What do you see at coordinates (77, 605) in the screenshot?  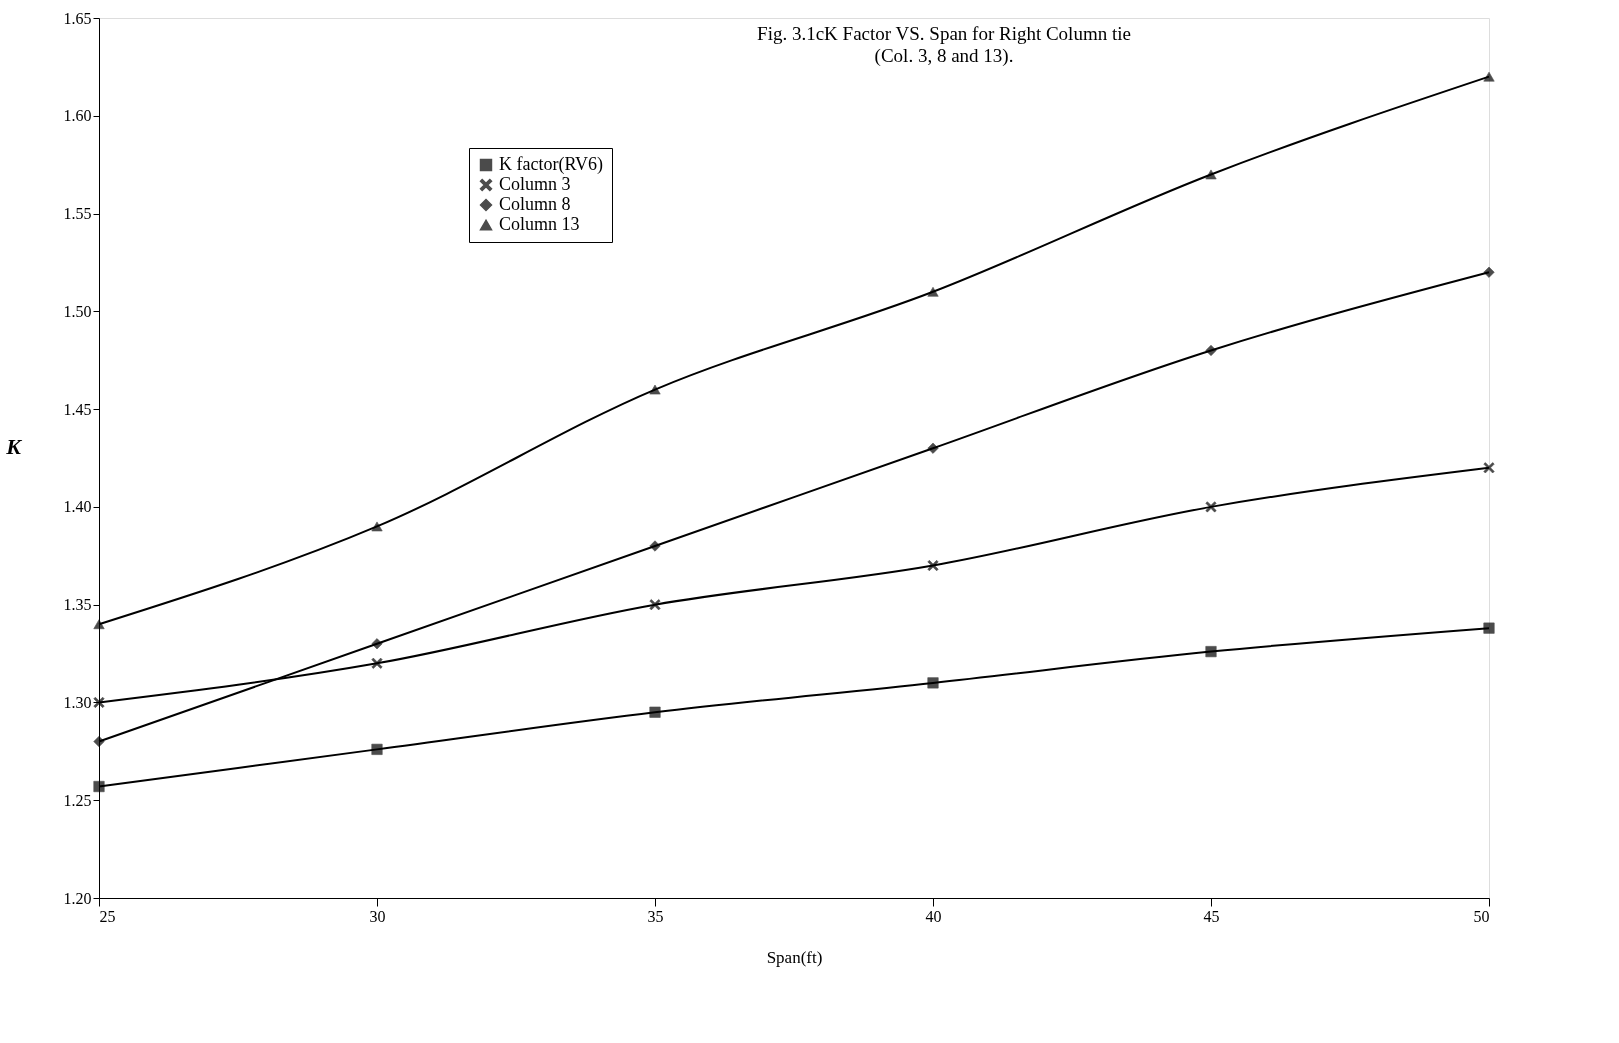 I see `y-tick-label: 1.35` at bounding box center [77, 605].